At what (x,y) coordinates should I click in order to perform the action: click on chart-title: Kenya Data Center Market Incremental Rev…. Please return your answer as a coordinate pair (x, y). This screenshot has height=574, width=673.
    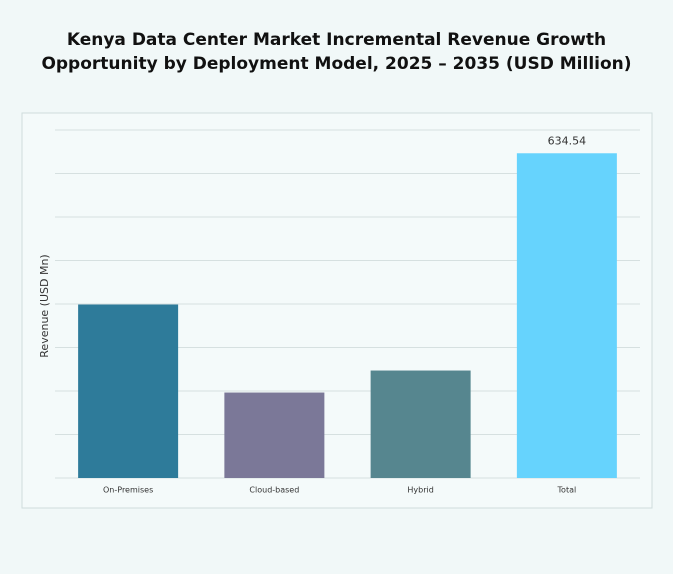
    Looking at the image, I should click on (336, 52).